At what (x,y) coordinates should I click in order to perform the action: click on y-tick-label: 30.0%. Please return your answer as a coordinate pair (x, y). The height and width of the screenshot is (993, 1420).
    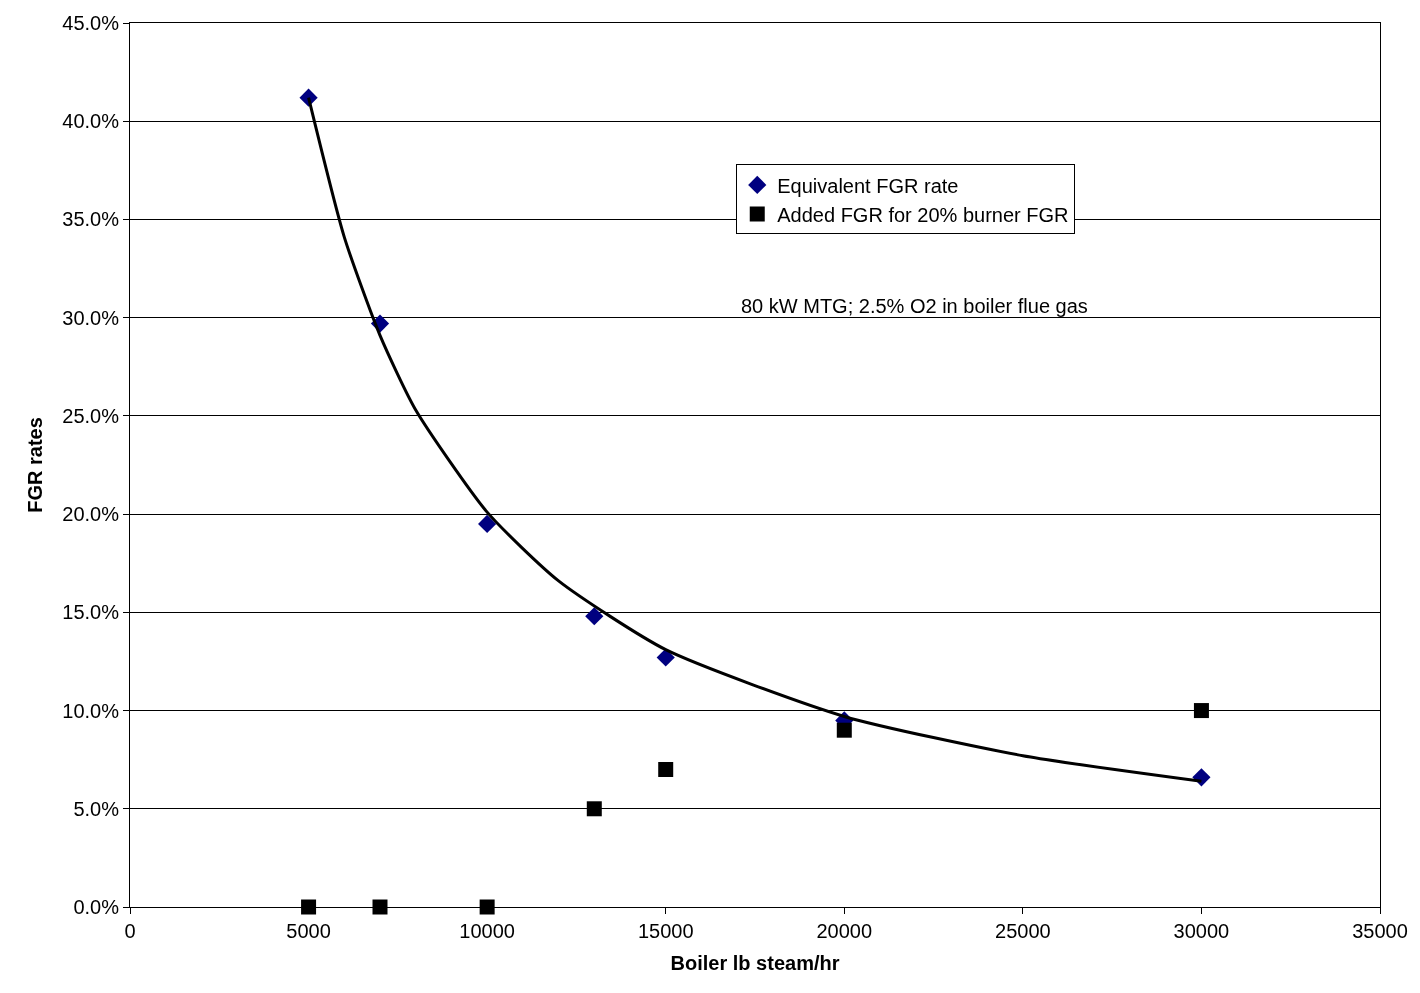
    Looking at the image, I should click on (91, 317).